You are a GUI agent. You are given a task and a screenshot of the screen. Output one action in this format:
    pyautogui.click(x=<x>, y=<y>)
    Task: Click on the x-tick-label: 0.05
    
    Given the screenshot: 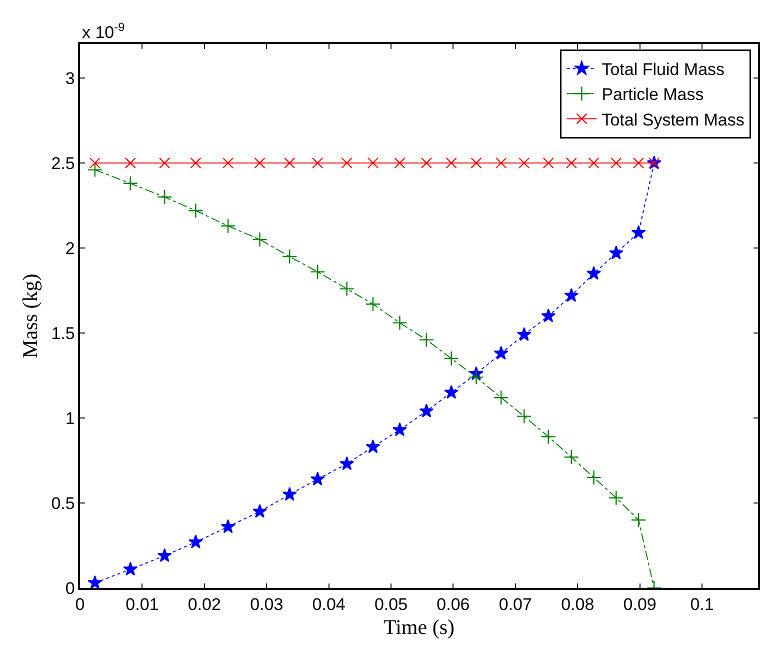 What is the action you would take?
    pyautogui.click(x=391, y=604)
    